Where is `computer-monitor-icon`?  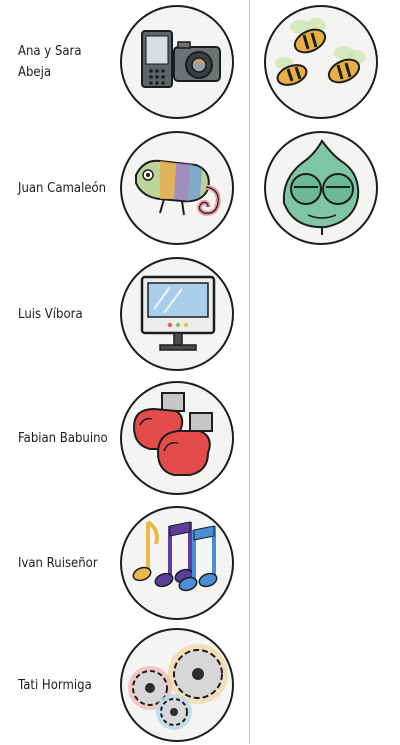 computer-monitor-icon is located at coordinates (178, 313).